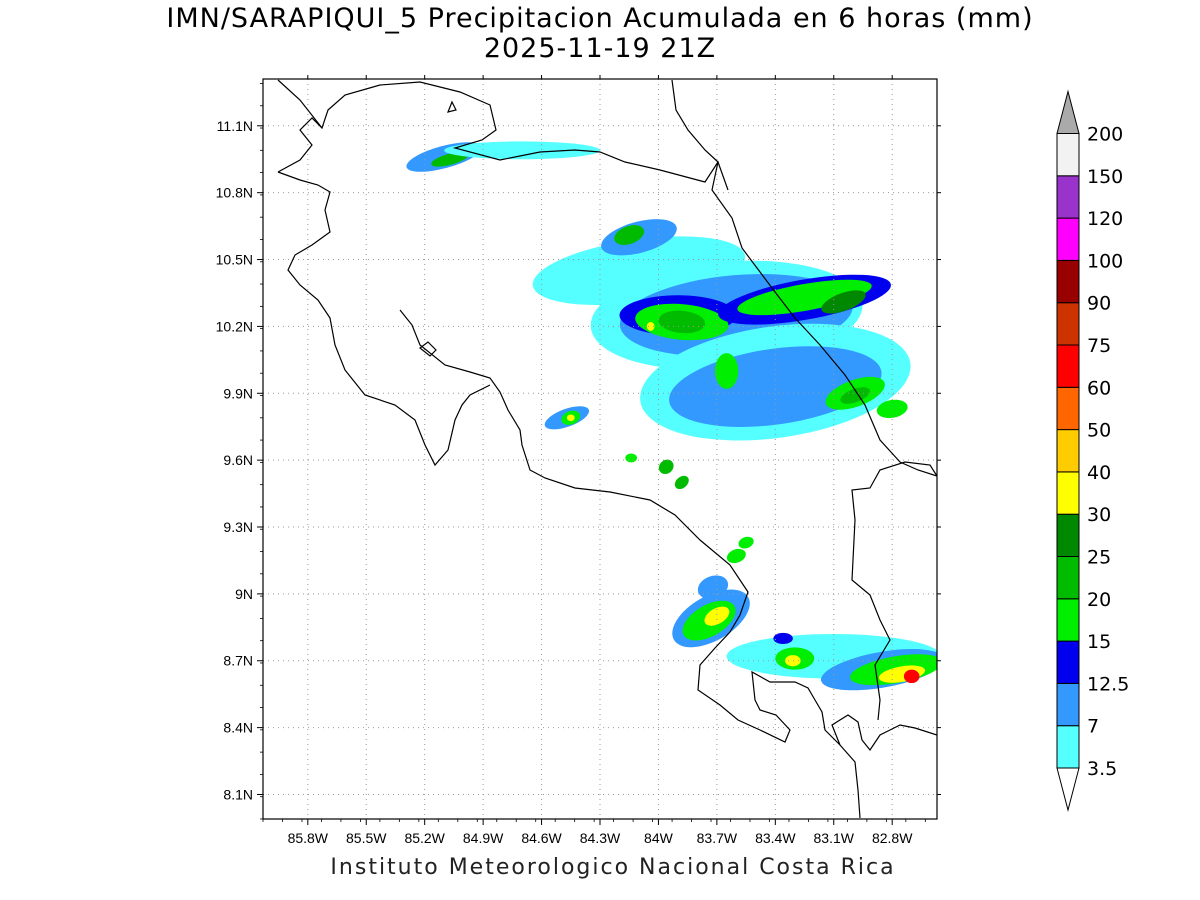 This screenshot has width=1200, height=900. What do you see at coordinates (717, 838) in the screenshot?
I see `x-tick-label: 83.7W` at bounding box center [717, 838].